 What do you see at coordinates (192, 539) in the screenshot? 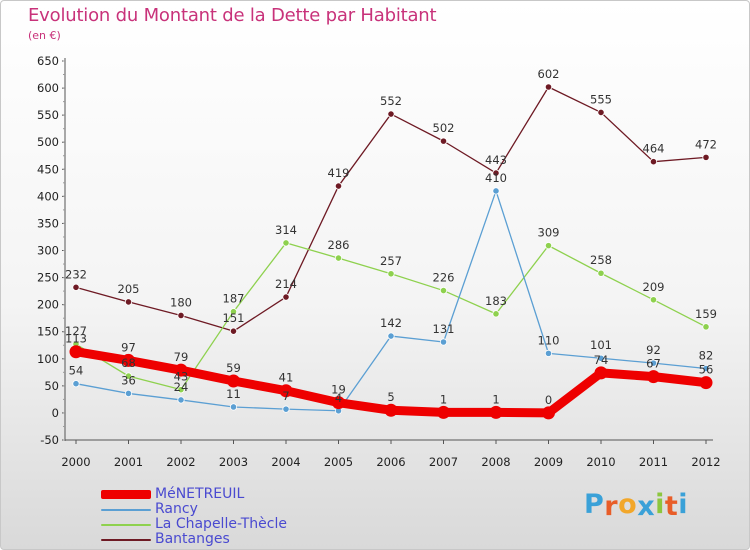
I see `legend-label: Bantanges` at bounding box center [192, 539].